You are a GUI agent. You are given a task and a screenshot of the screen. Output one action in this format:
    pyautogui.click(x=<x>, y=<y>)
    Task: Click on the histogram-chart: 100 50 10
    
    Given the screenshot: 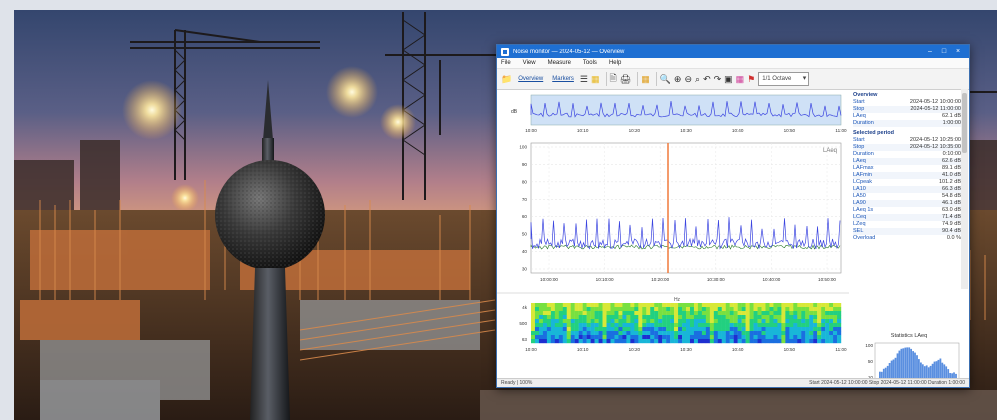 What is the action you would take?
    pyautogui.click(x=909, y=363)
    